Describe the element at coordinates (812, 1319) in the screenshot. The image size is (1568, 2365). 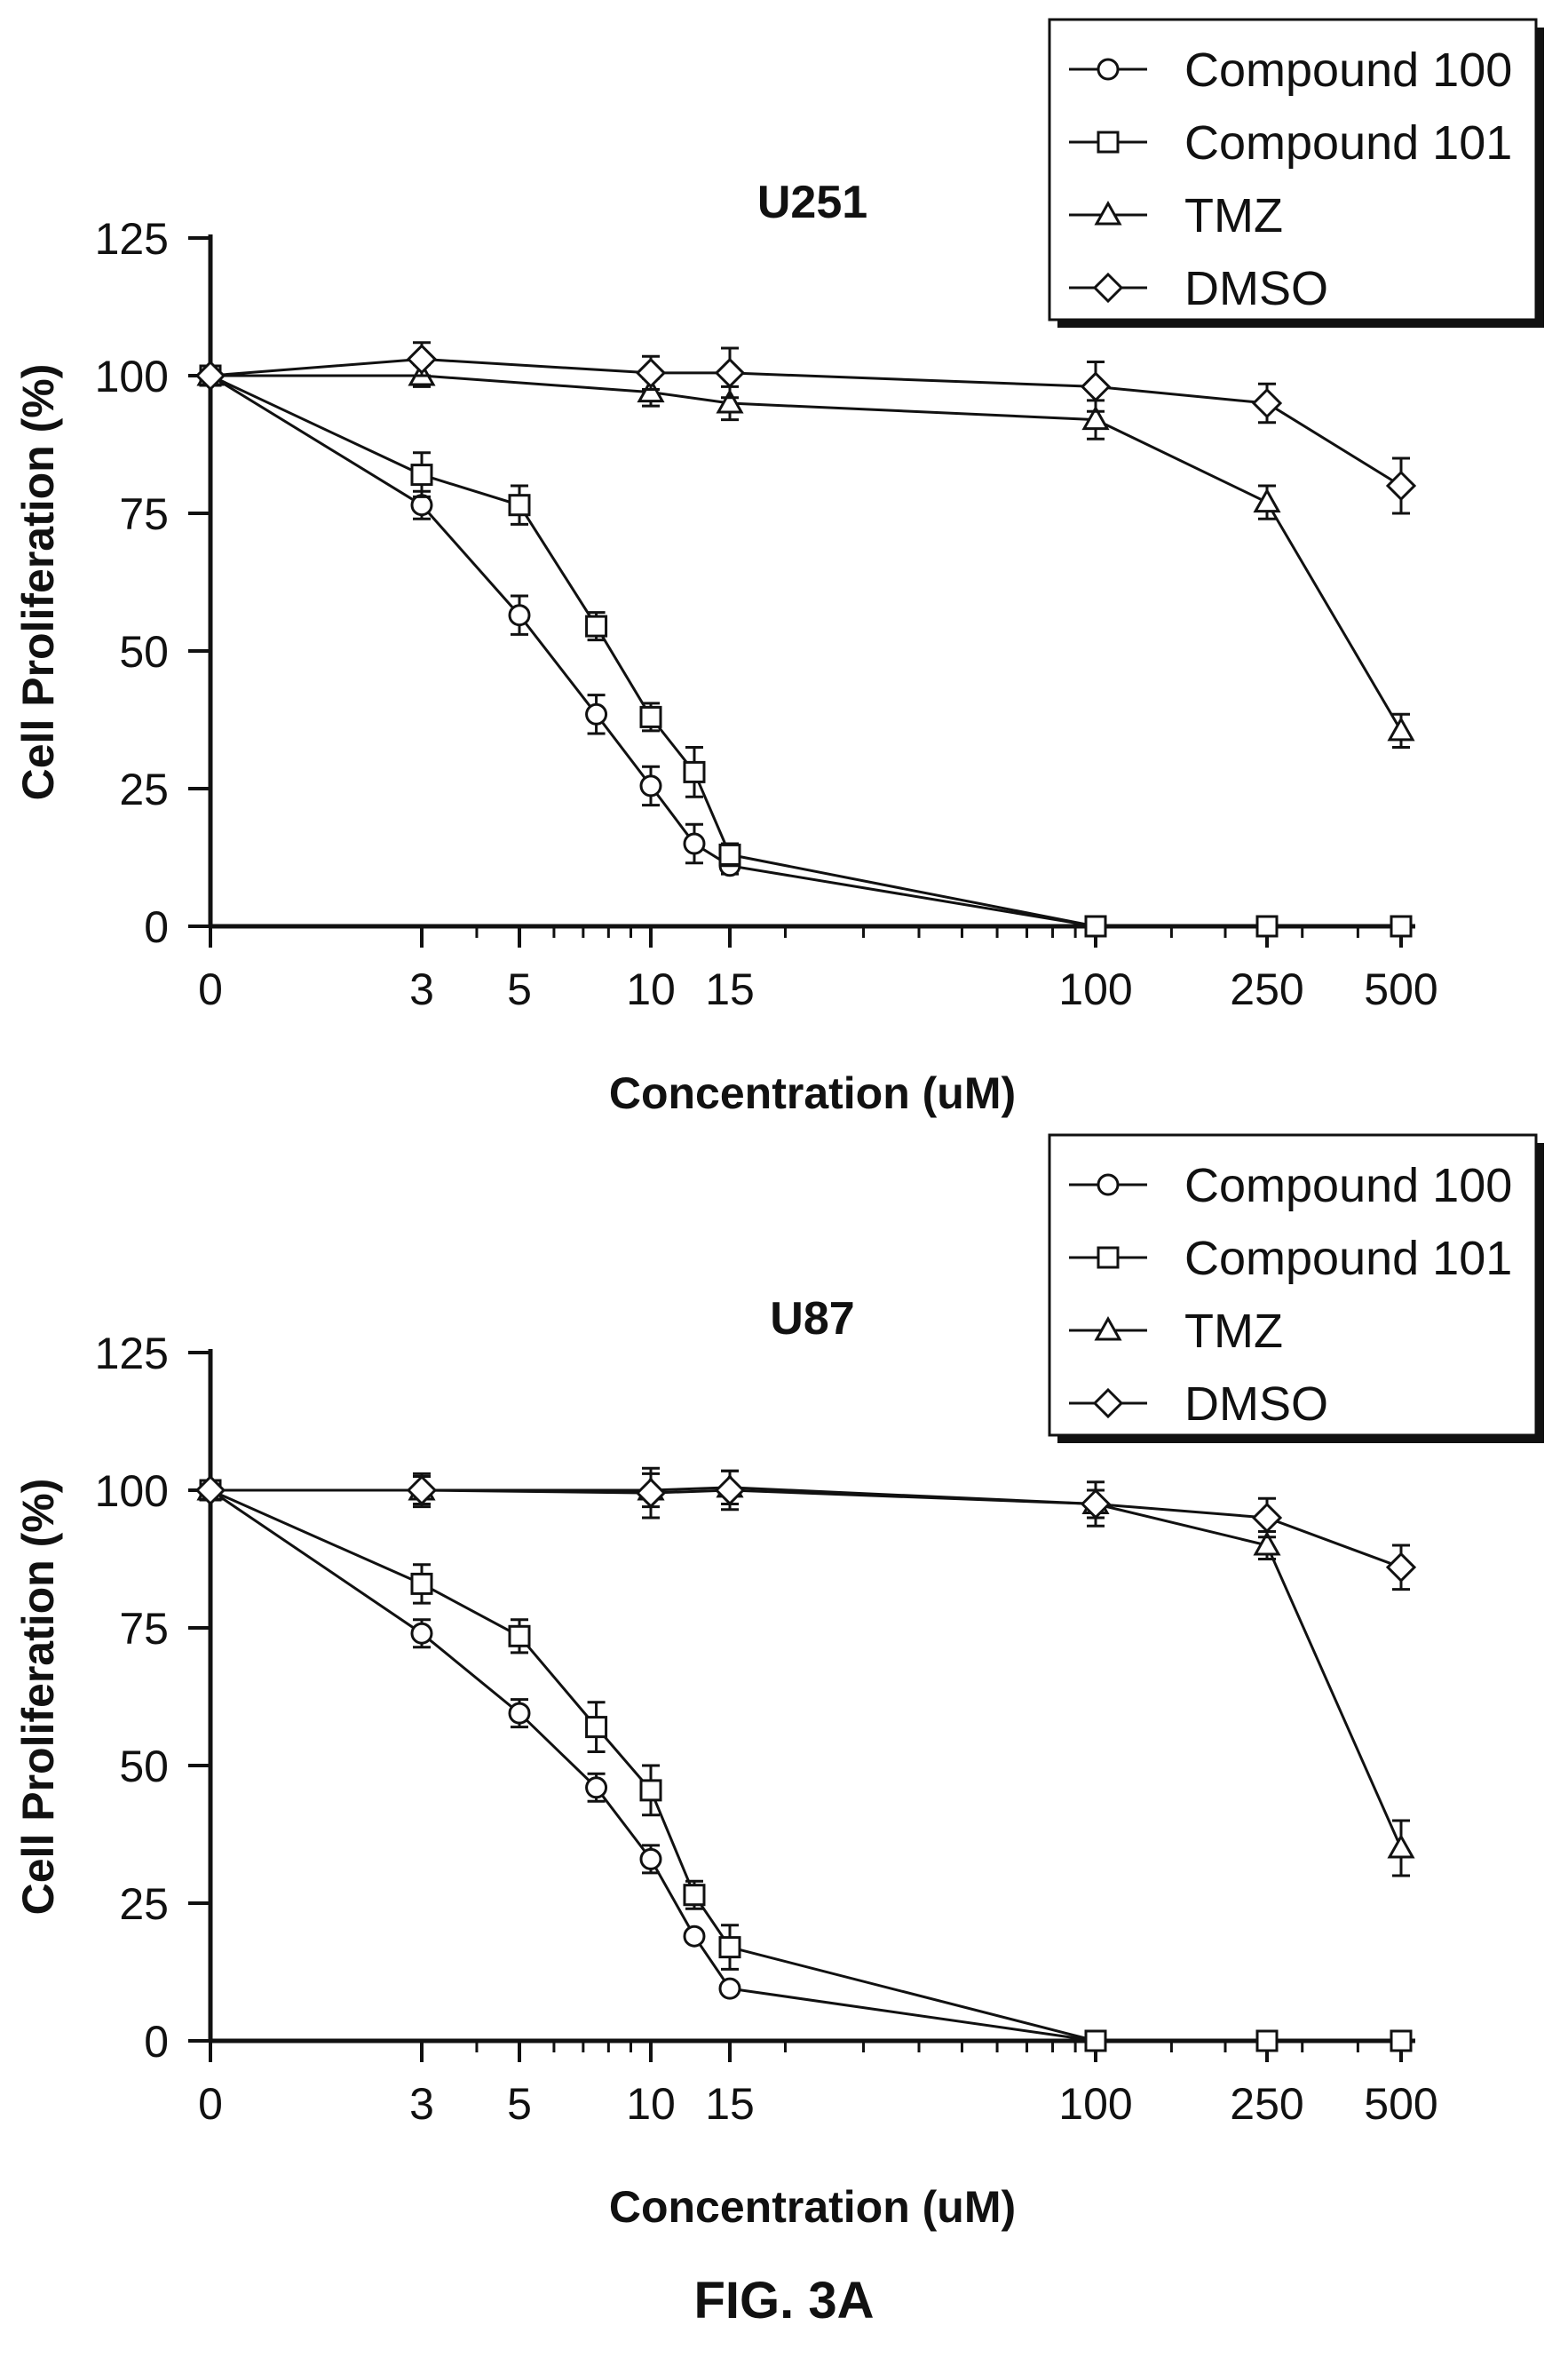
I see `chart-title: U87` at that location.